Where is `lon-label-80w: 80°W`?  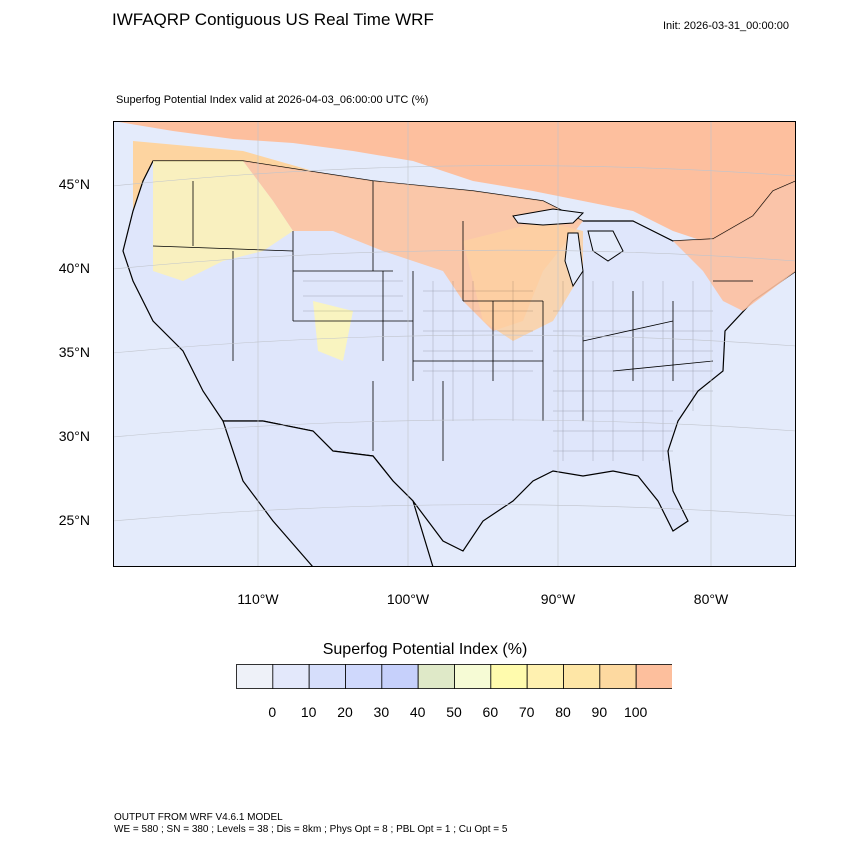
lon-label-80w: 80°W is located at coordinates (711, 599).